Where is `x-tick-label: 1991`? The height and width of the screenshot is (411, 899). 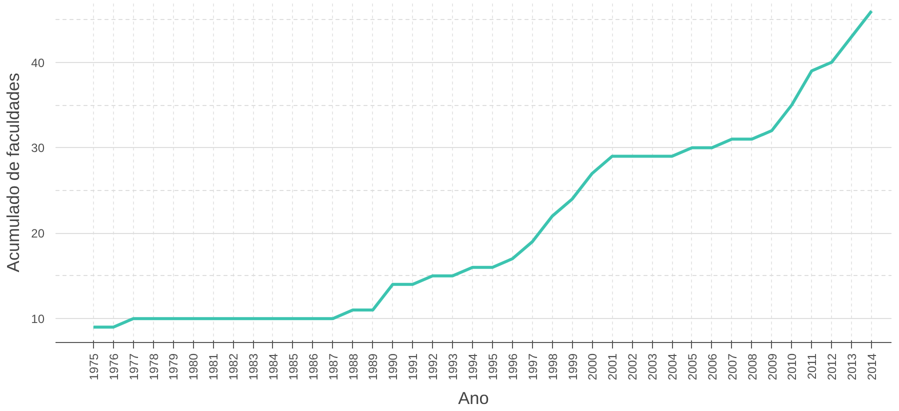 x-tick-label: 1991 is located at coordinates (413, 366).